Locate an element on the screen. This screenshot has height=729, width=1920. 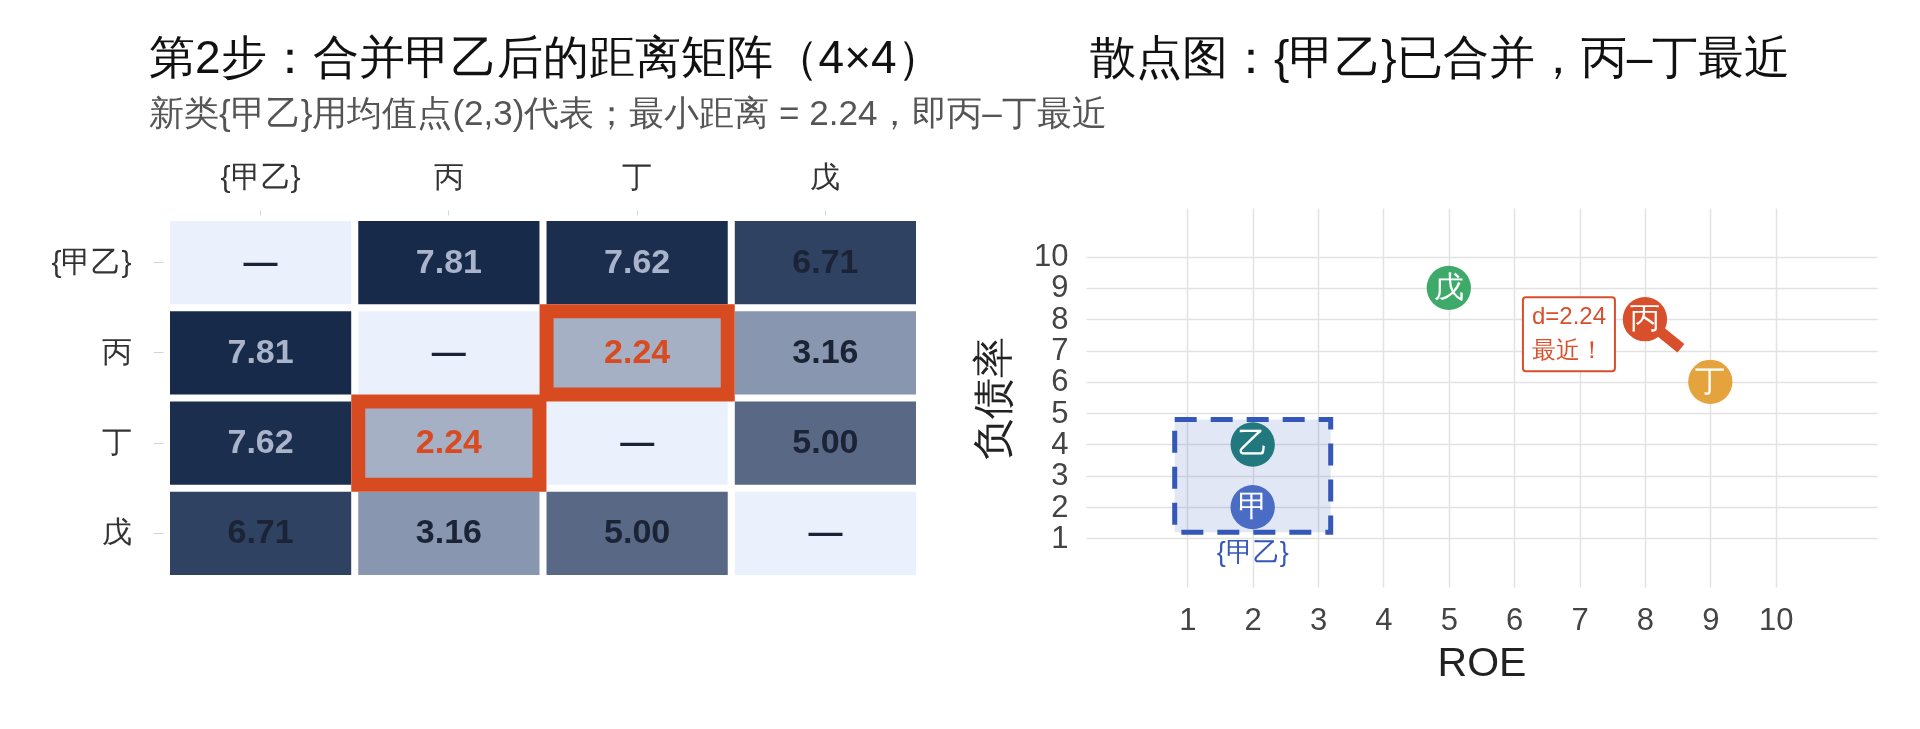
x-tick-label: {甲乙} is located at coordinates (260, 176).